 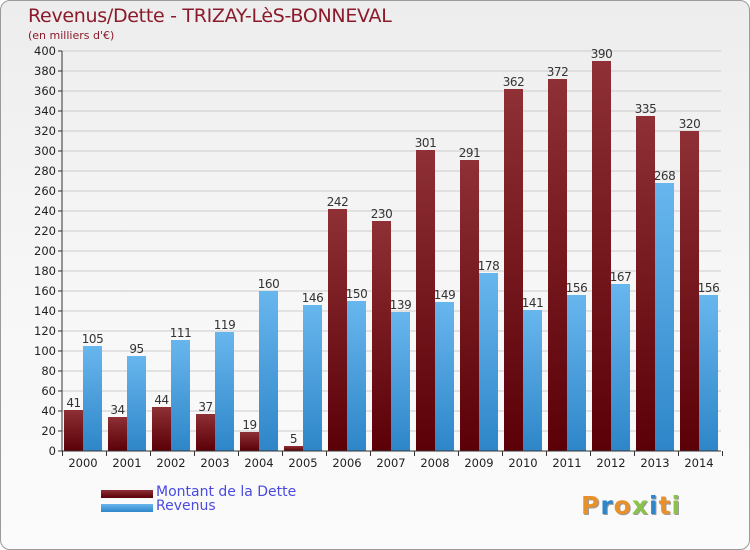 I want to click on data-label-revenus: 105, so click(x=92, y=339).